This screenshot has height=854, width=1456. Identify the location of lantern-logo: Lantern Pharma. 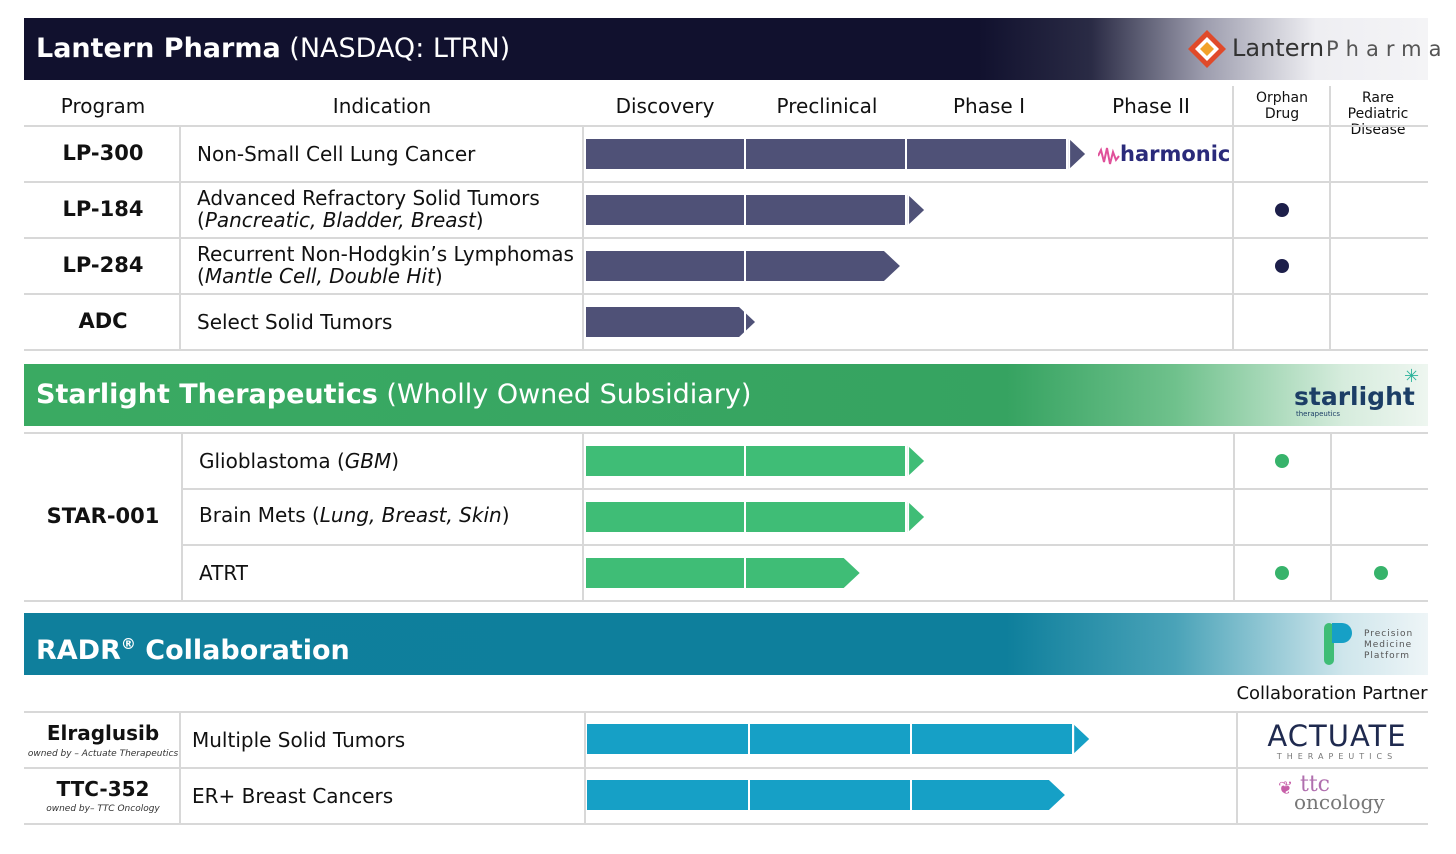
(1313, 49).